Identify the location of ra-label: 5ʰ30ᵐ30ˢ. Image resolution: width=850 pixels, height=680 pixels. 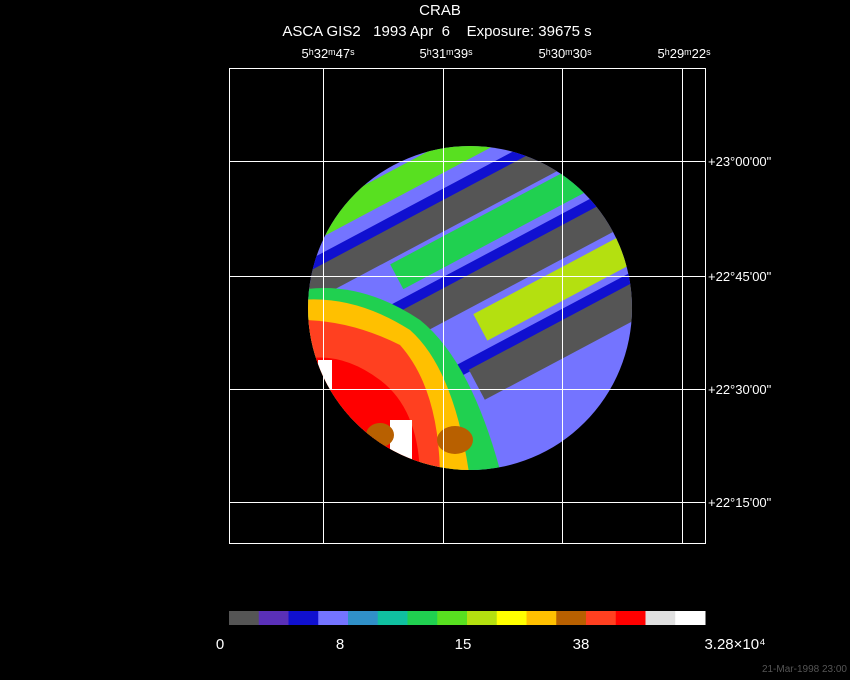
(566, 53).